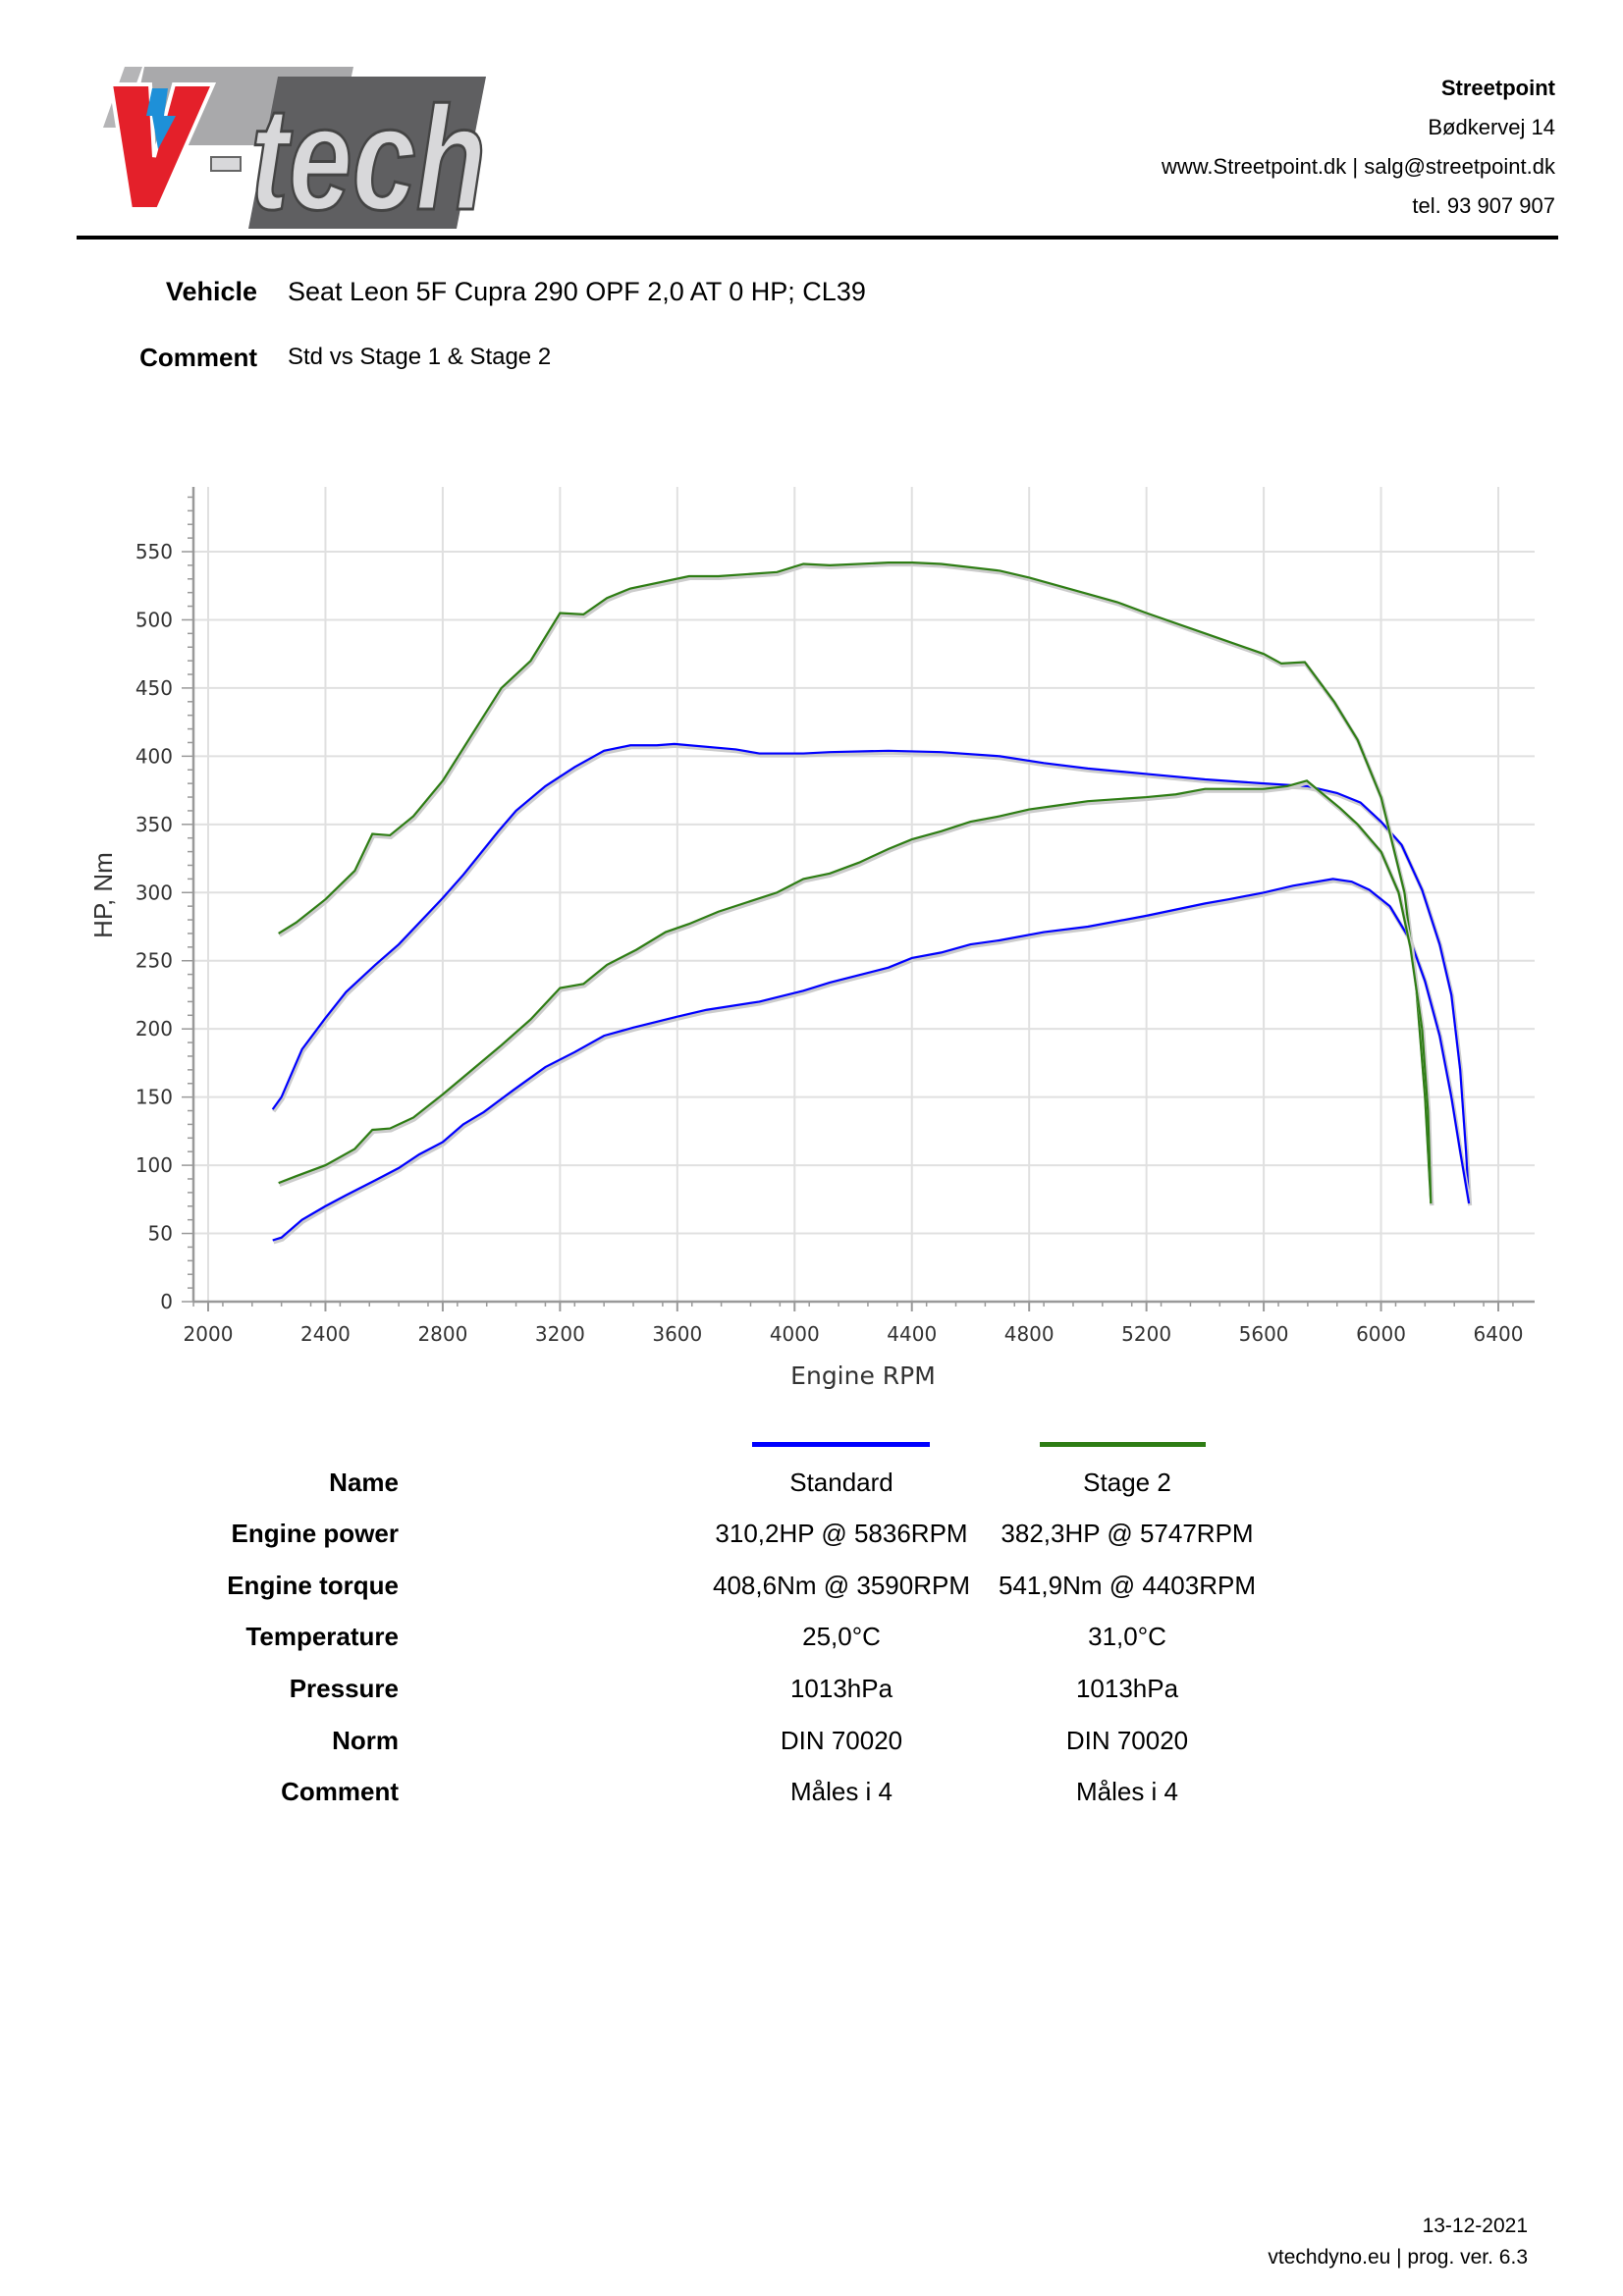  What do you see at coordinates (1127, 1533) in the screenshot?
I see `table-cell-stage2: 382,3HP @ 5747RPM` at bounding box center [1127, 1533].